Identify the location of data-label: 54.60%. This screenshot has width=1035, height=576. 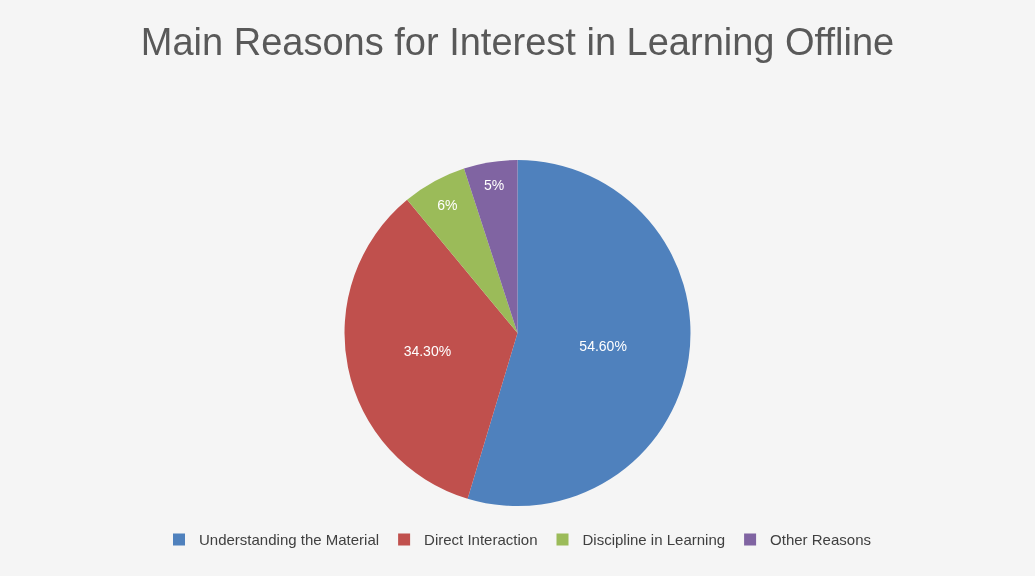
(603, 345).